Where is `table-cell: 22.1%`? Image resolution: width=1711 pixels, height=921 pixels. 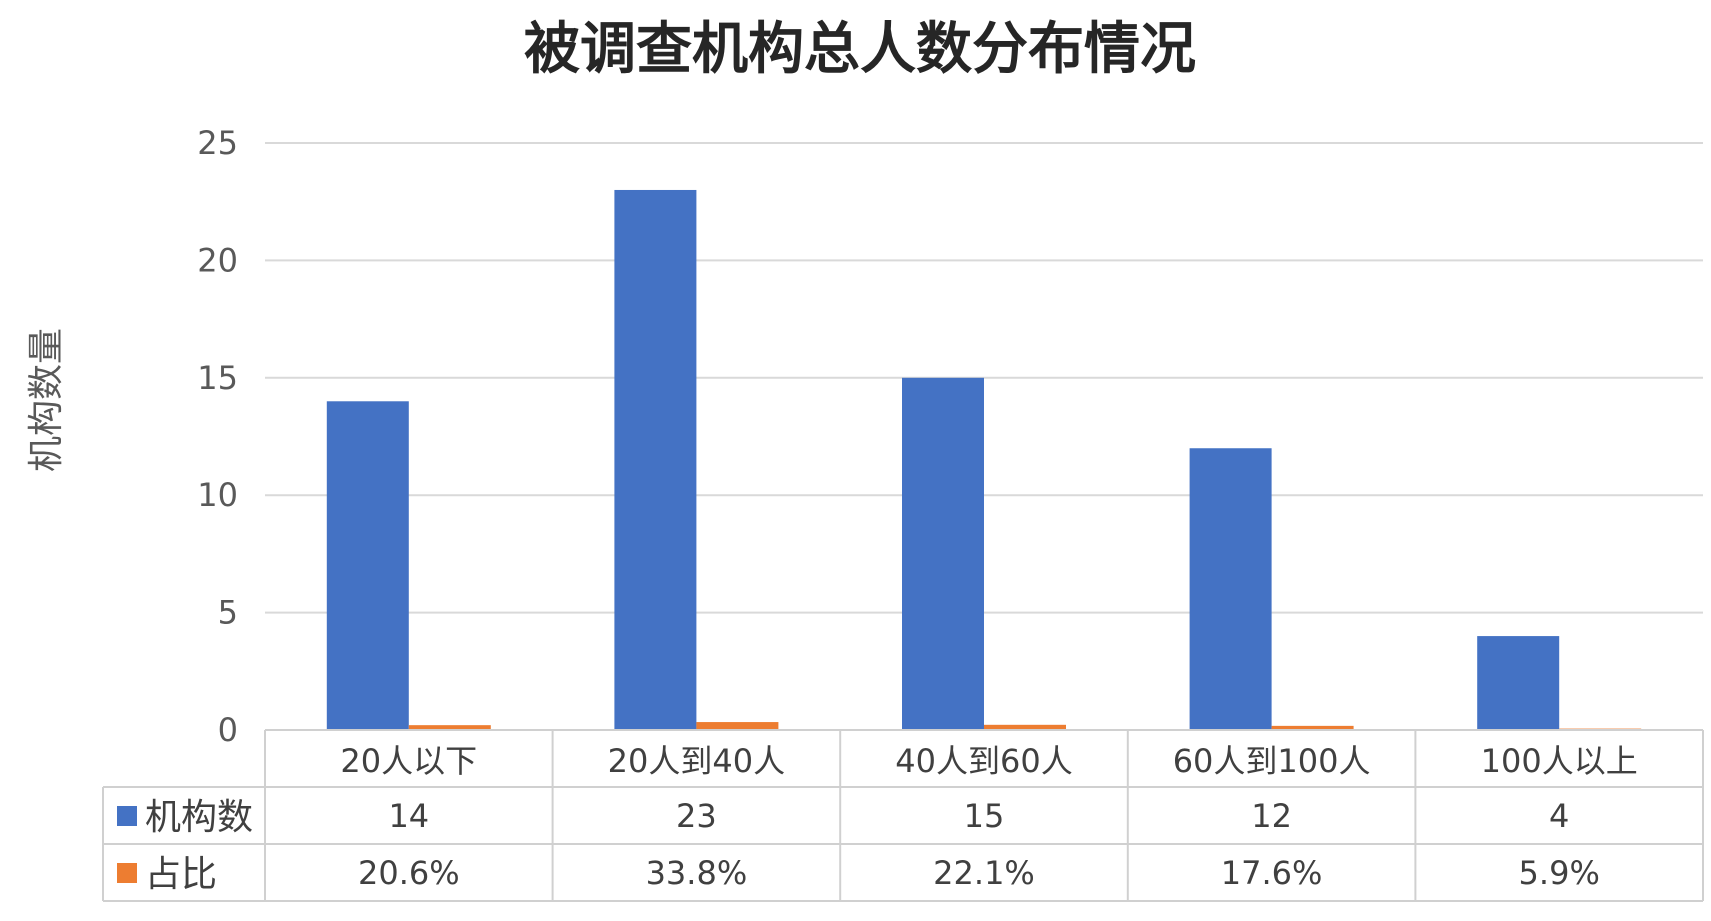
table-cell: 22.1% is located at coordinates (984, 873).